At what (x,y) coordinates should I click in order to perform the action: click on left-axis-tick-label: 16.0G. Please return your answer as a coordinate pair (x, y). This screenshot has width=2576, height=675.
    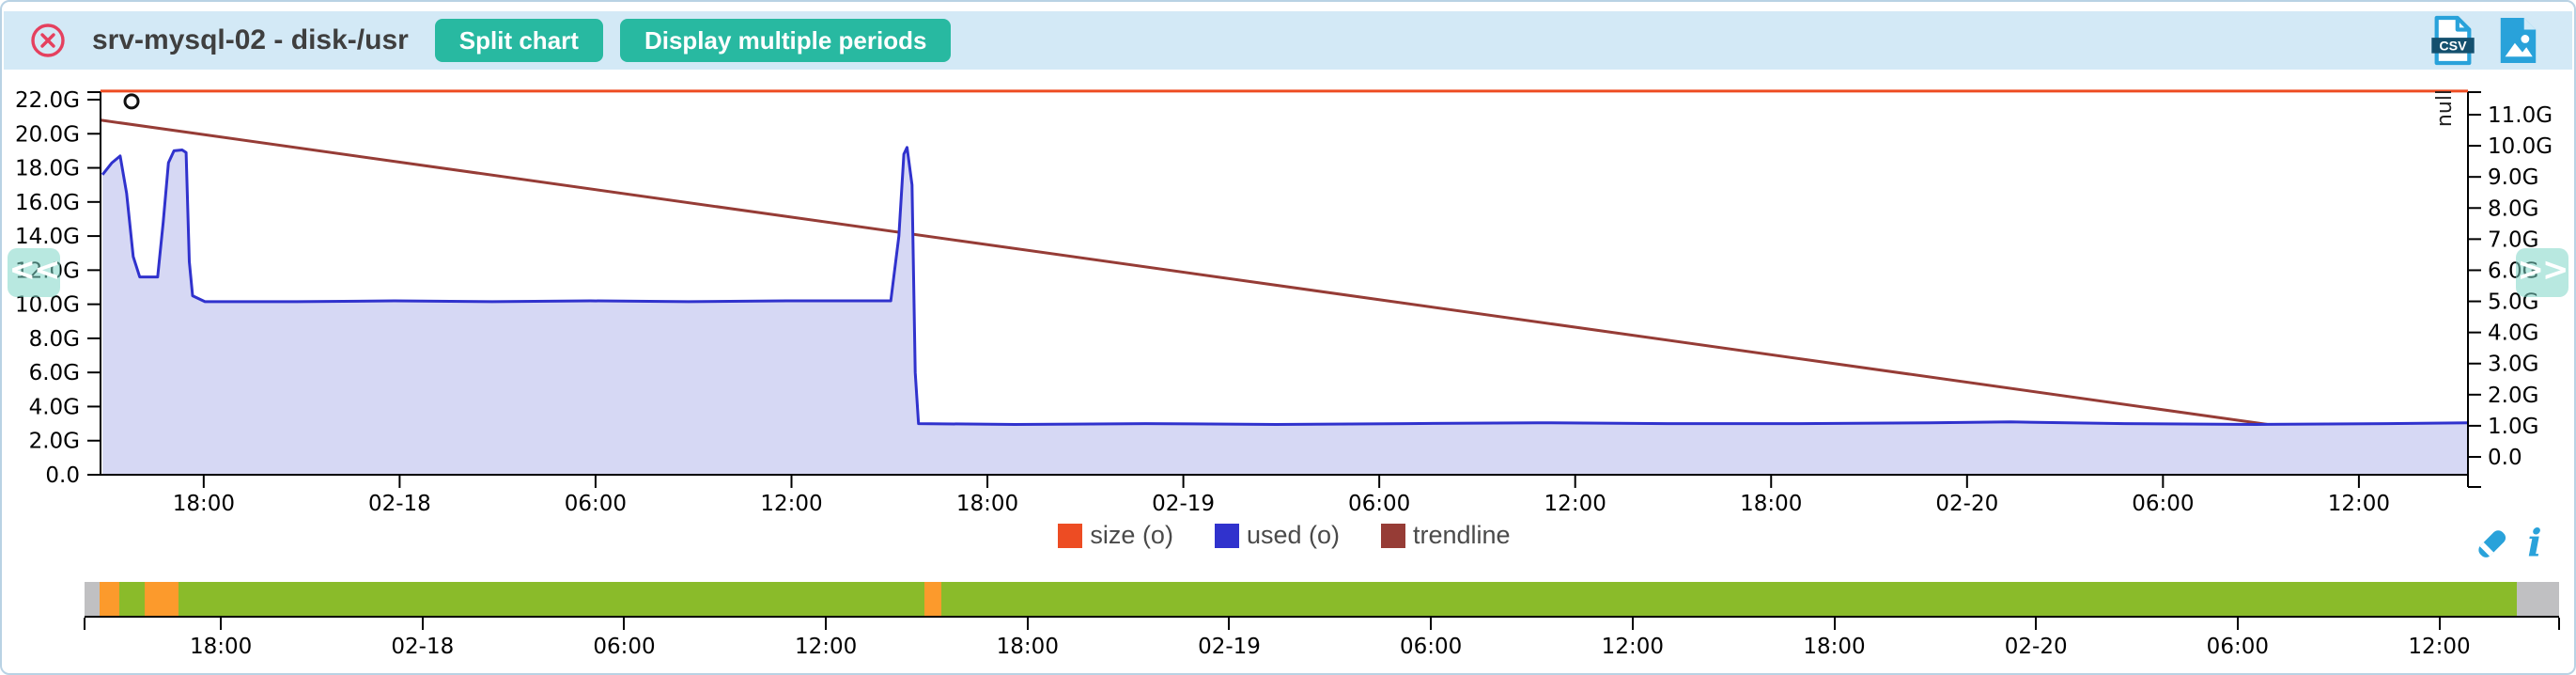
    Looking at the image, I should click on (47, 203).